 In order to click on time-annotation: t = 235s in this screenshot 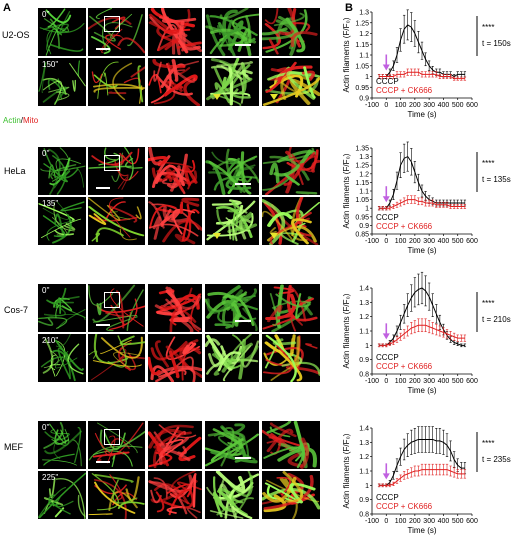, I will do `click(496, 459)`.